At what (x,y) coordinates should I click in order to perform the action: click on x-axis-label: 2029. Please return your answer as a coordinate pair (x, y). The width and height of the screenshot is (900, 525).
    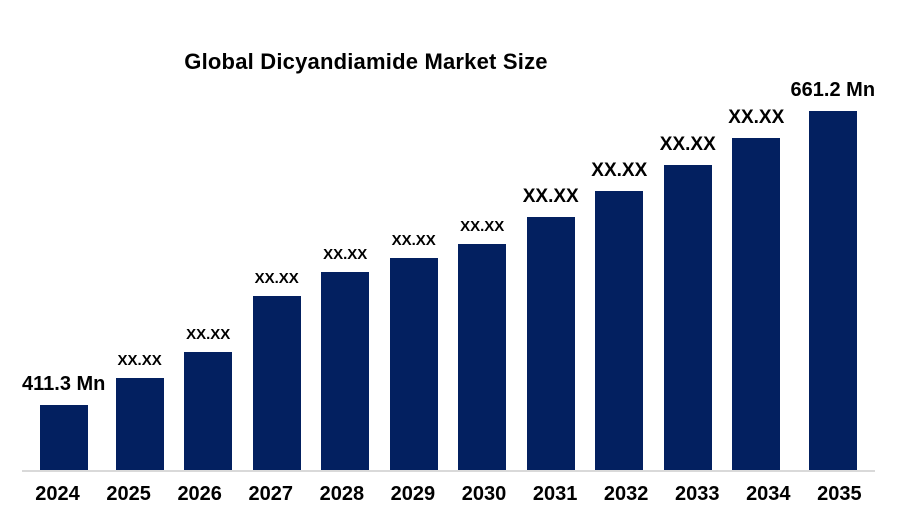
    Looking at the image, I should click on (413, 494).